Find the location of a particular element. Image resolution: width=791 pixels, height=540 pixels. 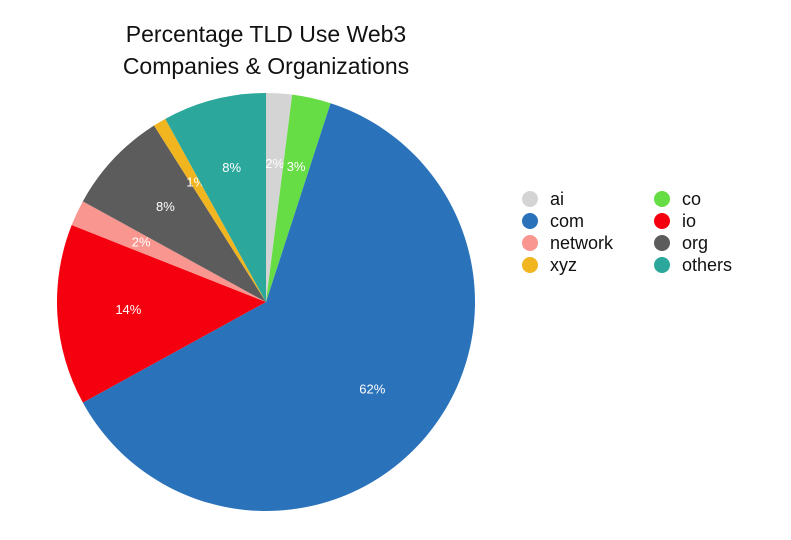

data-label: 62% is located at coordinates (372, 388).